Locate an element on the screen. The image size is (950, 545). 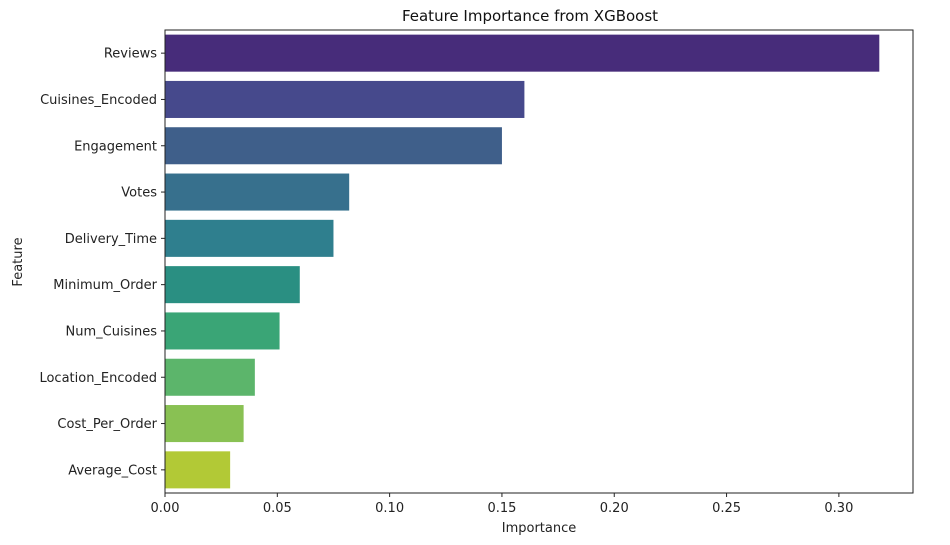
x-tick-label: 0.25 is located at coordinates (726, 508).